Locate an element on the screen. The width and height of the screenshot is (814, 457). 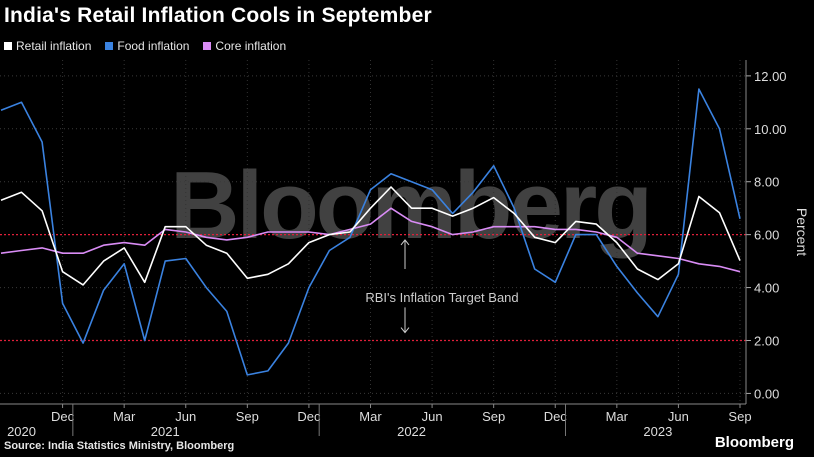
y-tick-label: 6.00 is located at coordinates (766, 235).